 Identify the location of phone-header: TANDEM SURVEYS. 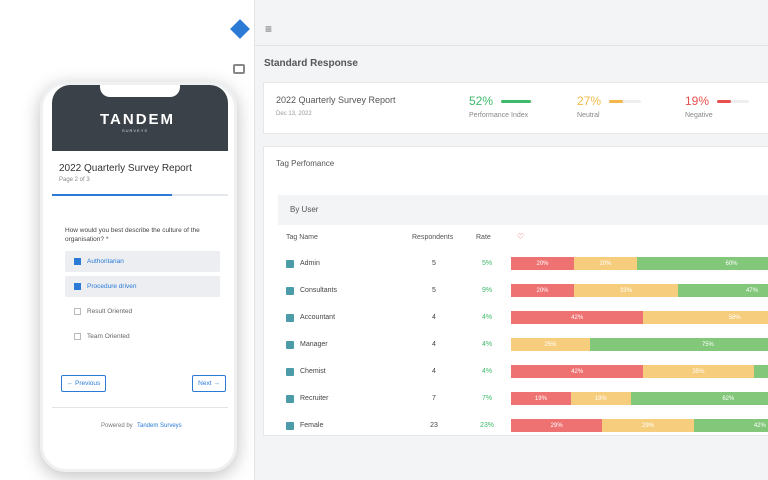
(140, 118).